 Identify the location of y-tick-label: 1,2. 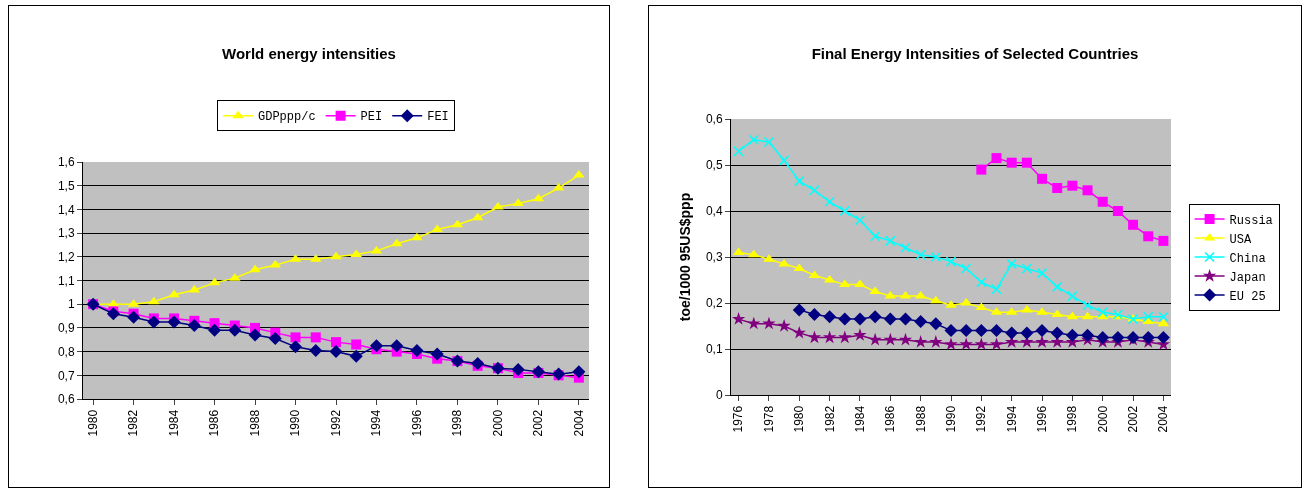
(66, 257).